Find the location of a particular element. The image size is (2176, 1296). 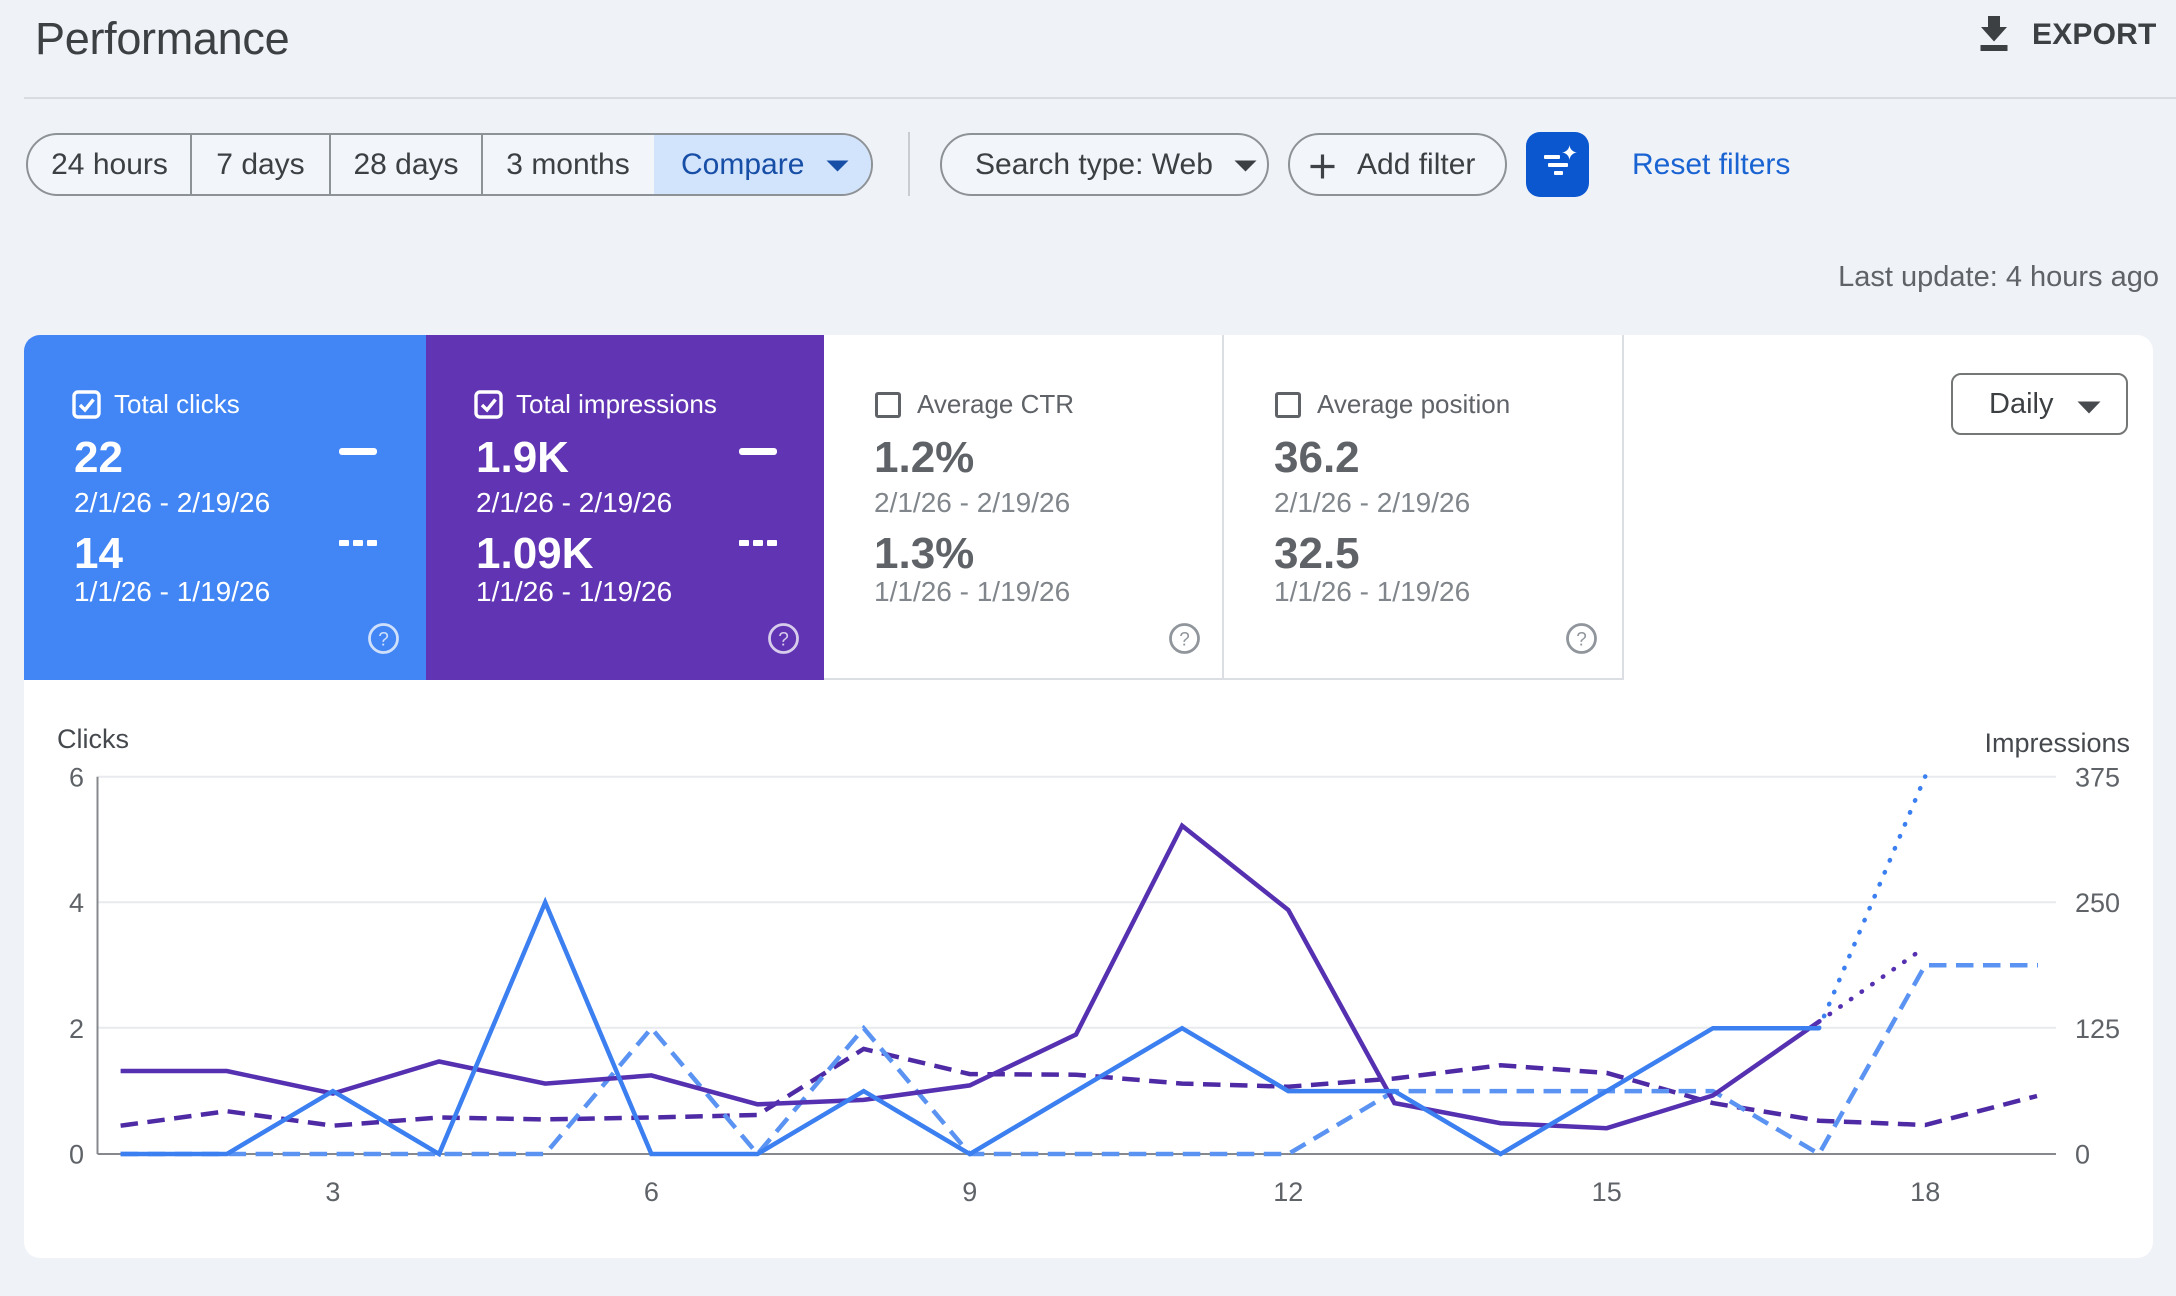

svg-text: 18 is located at coordinates (1925, 1192).